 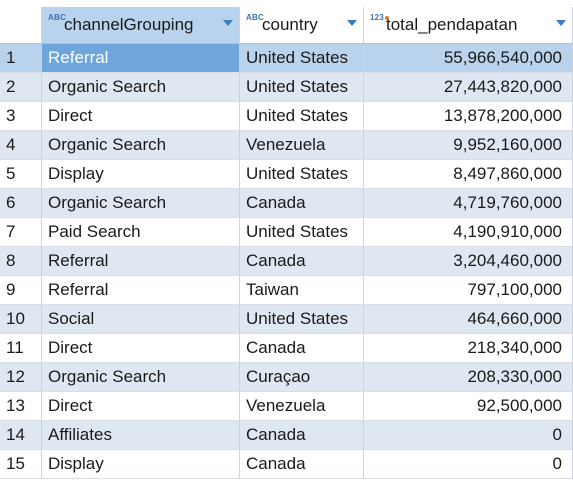 What do you see at coordinates (468, 348) in the screenshot?
I see `cell-total-pendapatan: 218,340,000` at bounding box center [468, 348].